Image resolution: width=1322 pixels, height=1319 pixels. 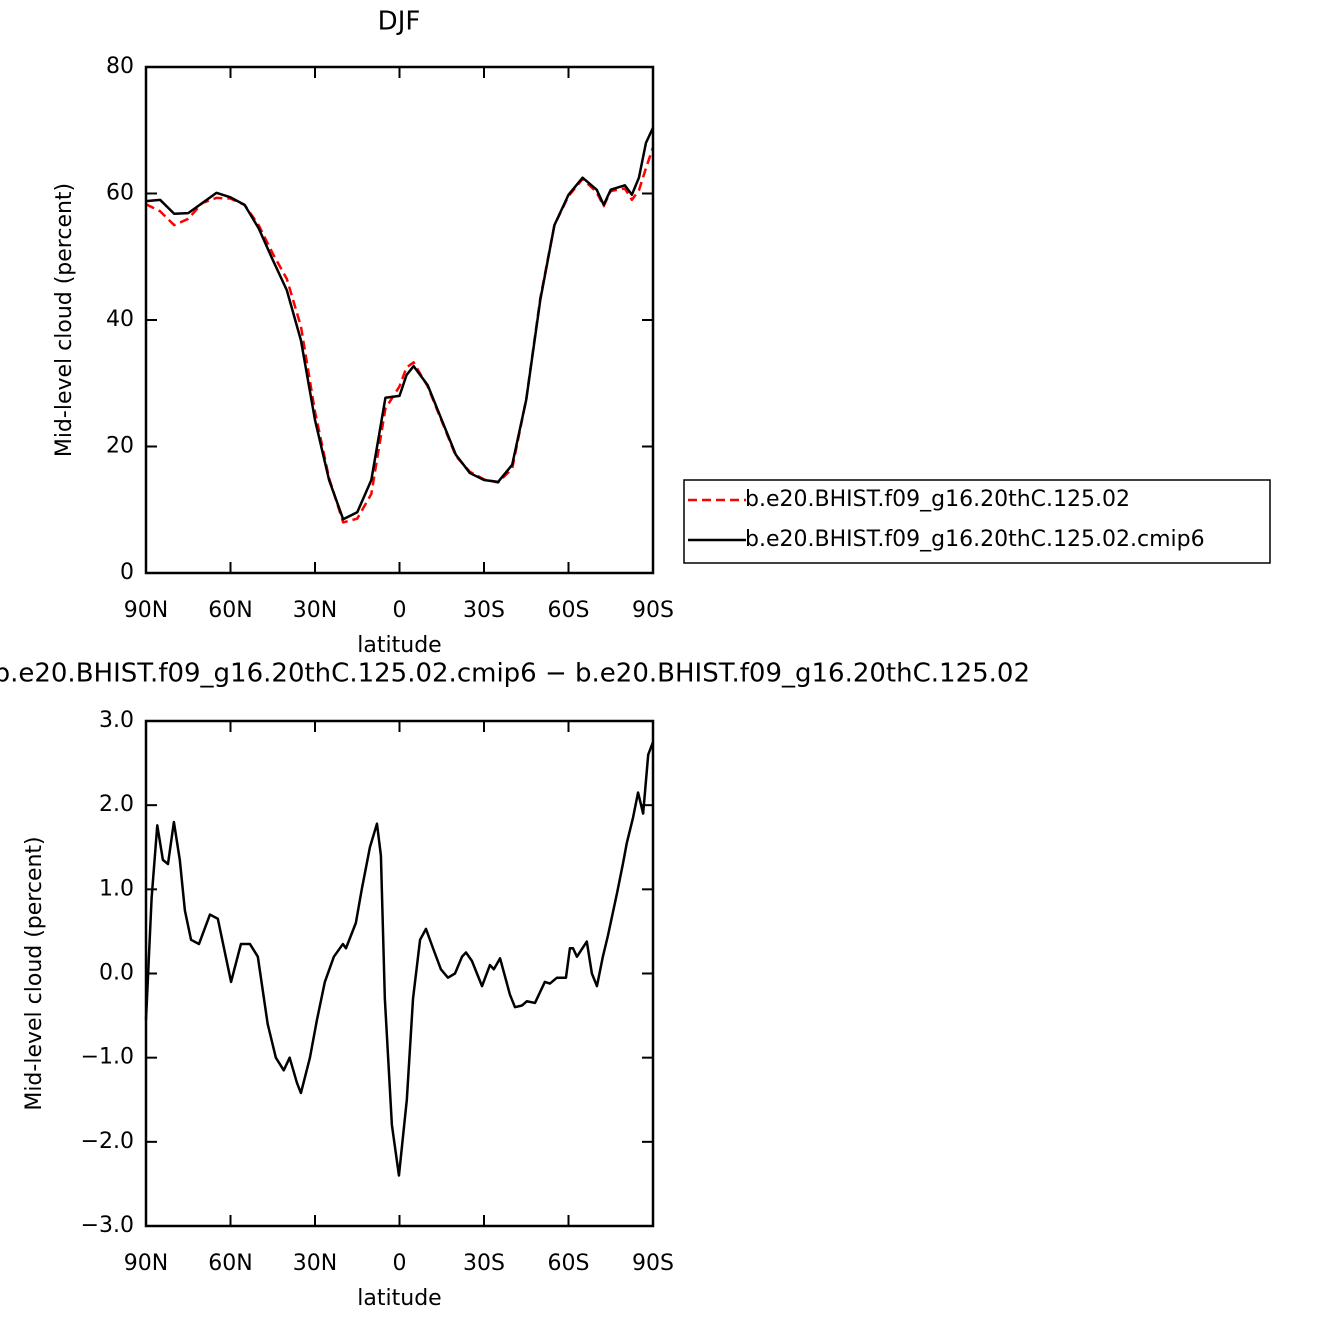 What do you see at coordinates (116, 720) in the screenshot?
I see `y-tick-label: 3.0` at bounding box center [116, 720].